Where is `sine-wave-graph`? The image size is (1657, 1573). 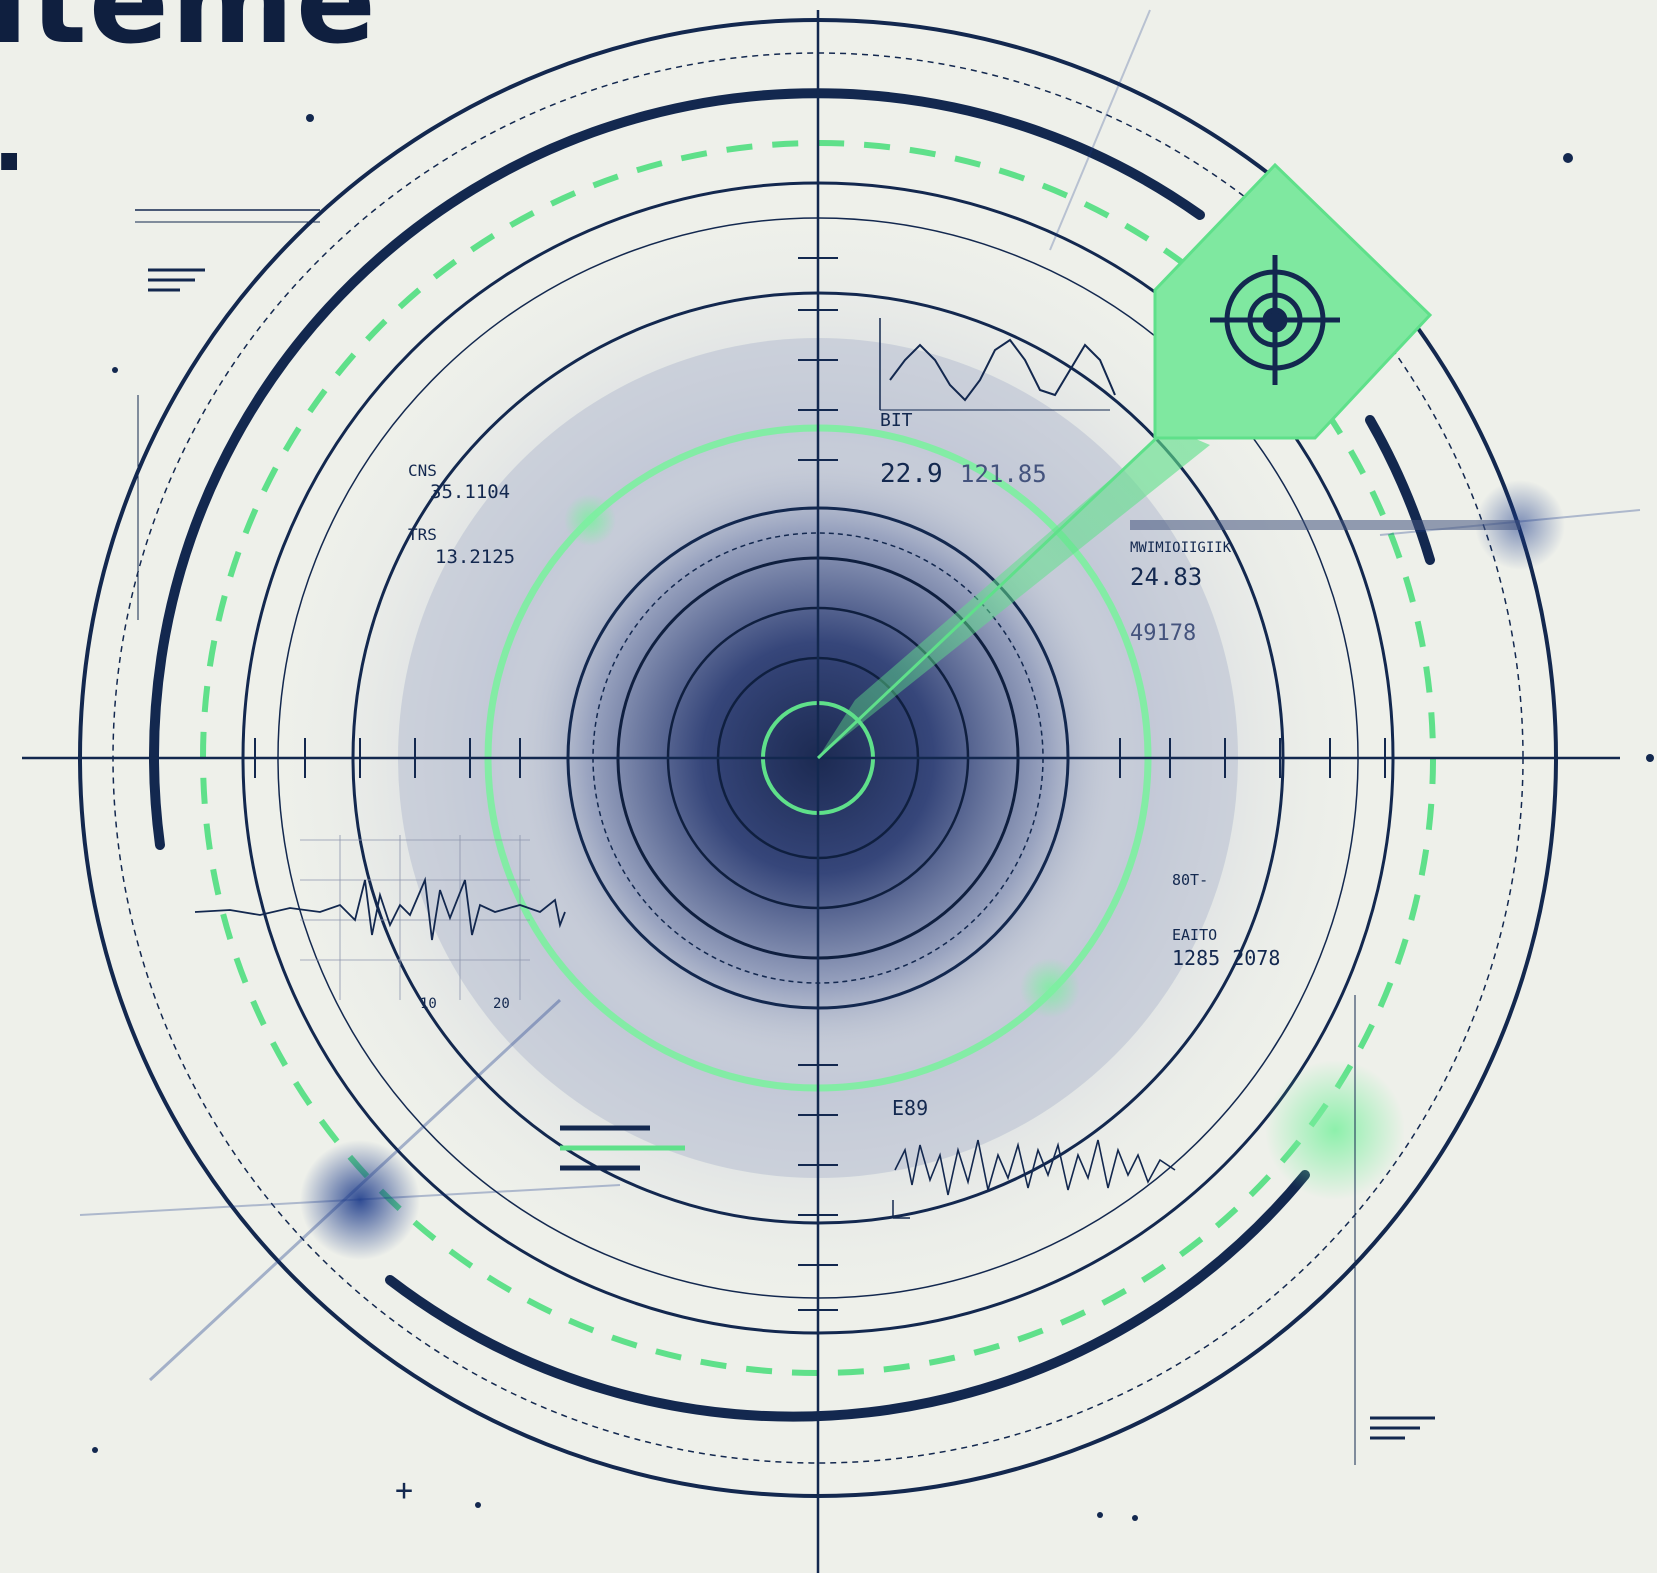 sine-wave-graph is located at coordinates (997, 364).